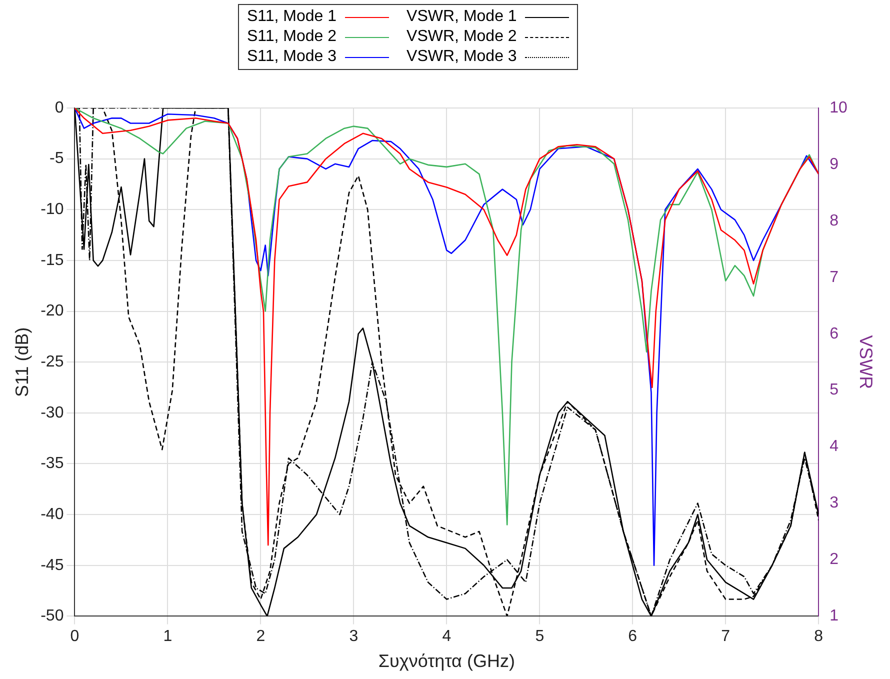  What do you see at coordinates (292, 57) in the screenshot?
I see `legend-label: S11, Mode 3` at bounding box center [292, 57].